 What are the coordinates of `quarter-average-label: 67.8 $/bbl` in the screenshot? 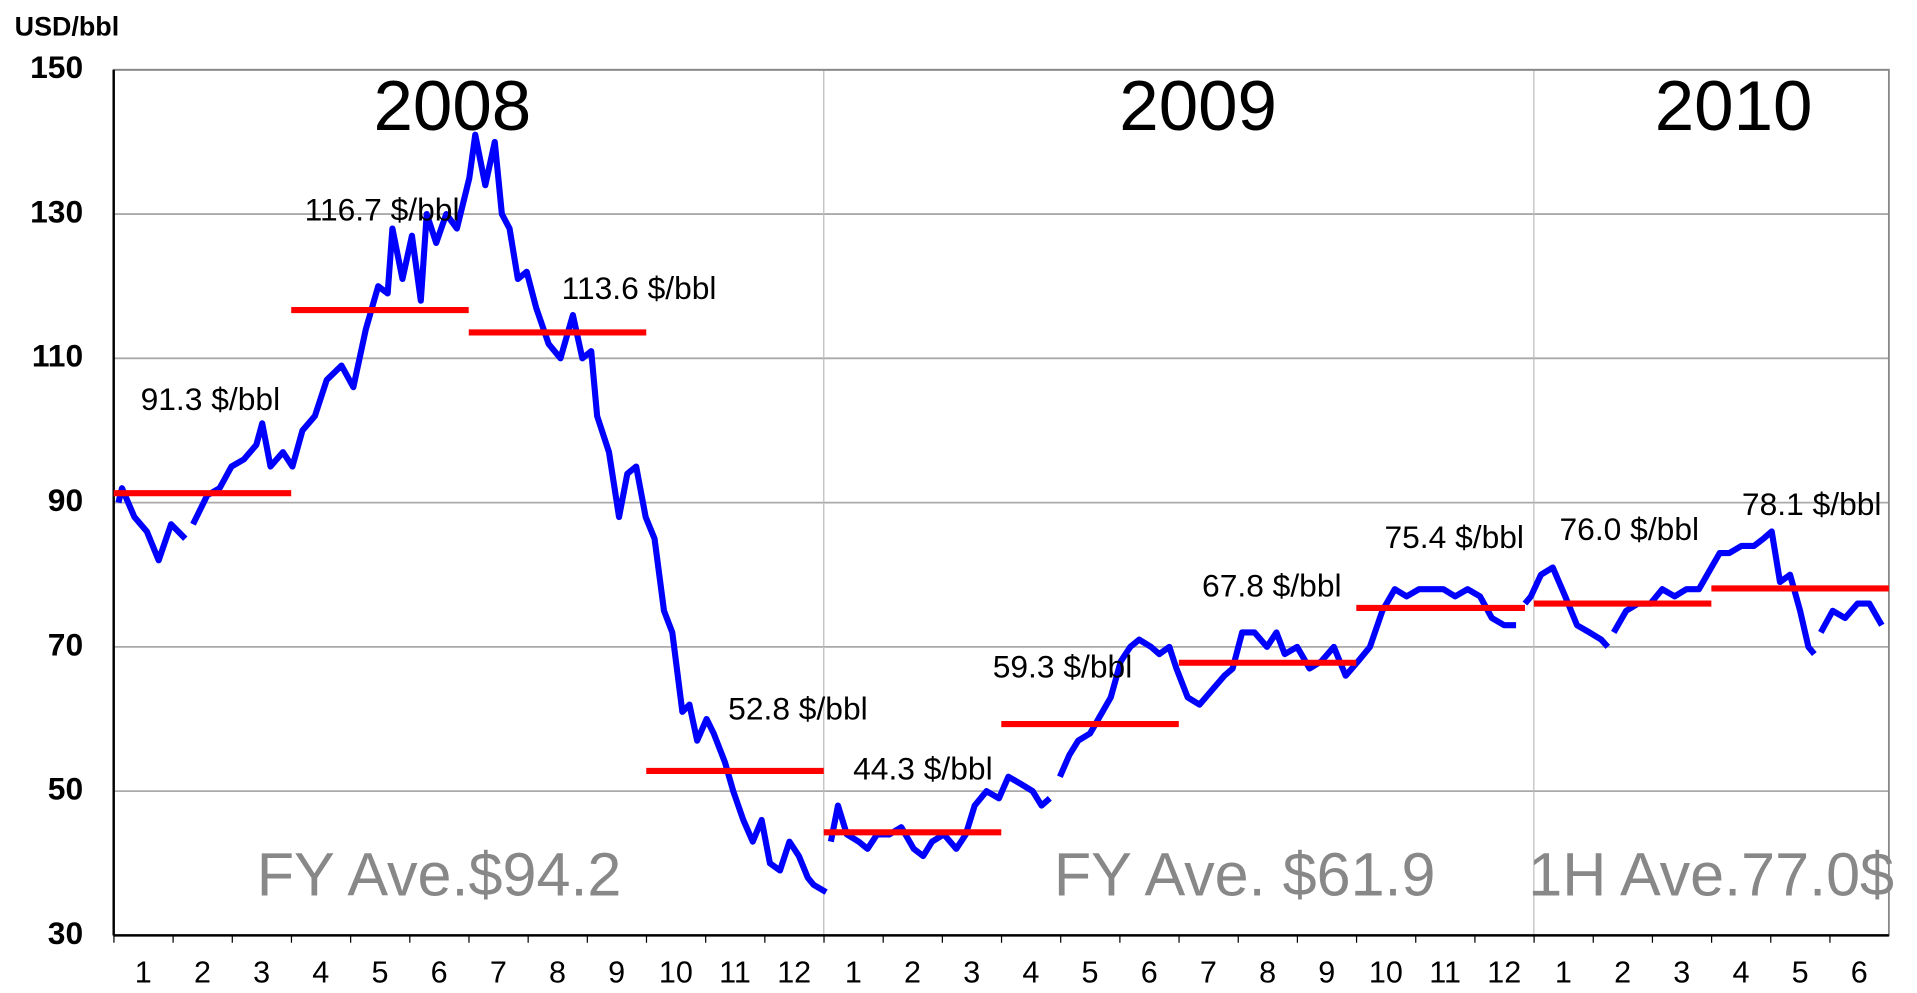 It's located at (1272, 586).